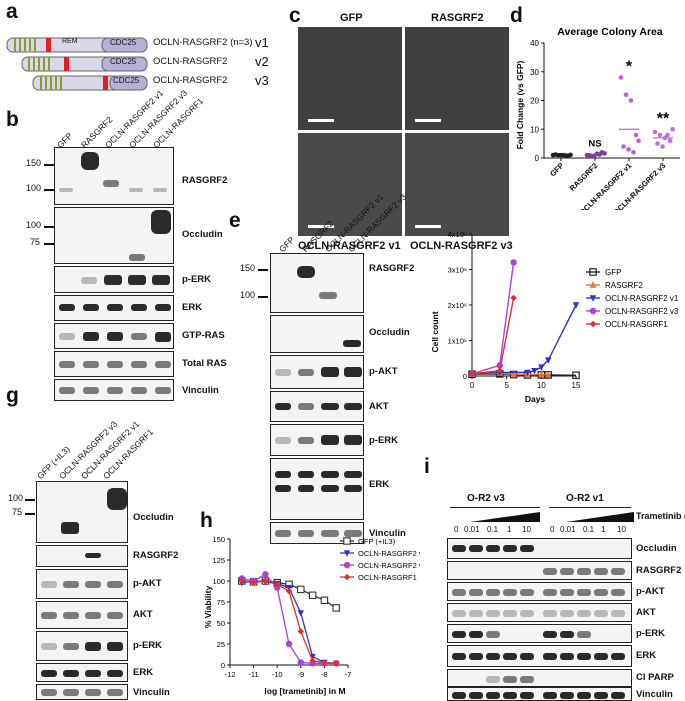  What do you see at coordinates (262, 42) in the screenshot?
I see `version-v1: v1` at bounding box center [262, 42].